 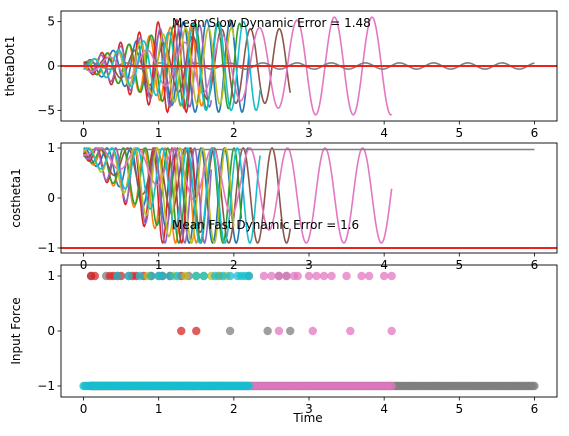 I want to click on time-xlabel: Time, so click(x=307, y=418).